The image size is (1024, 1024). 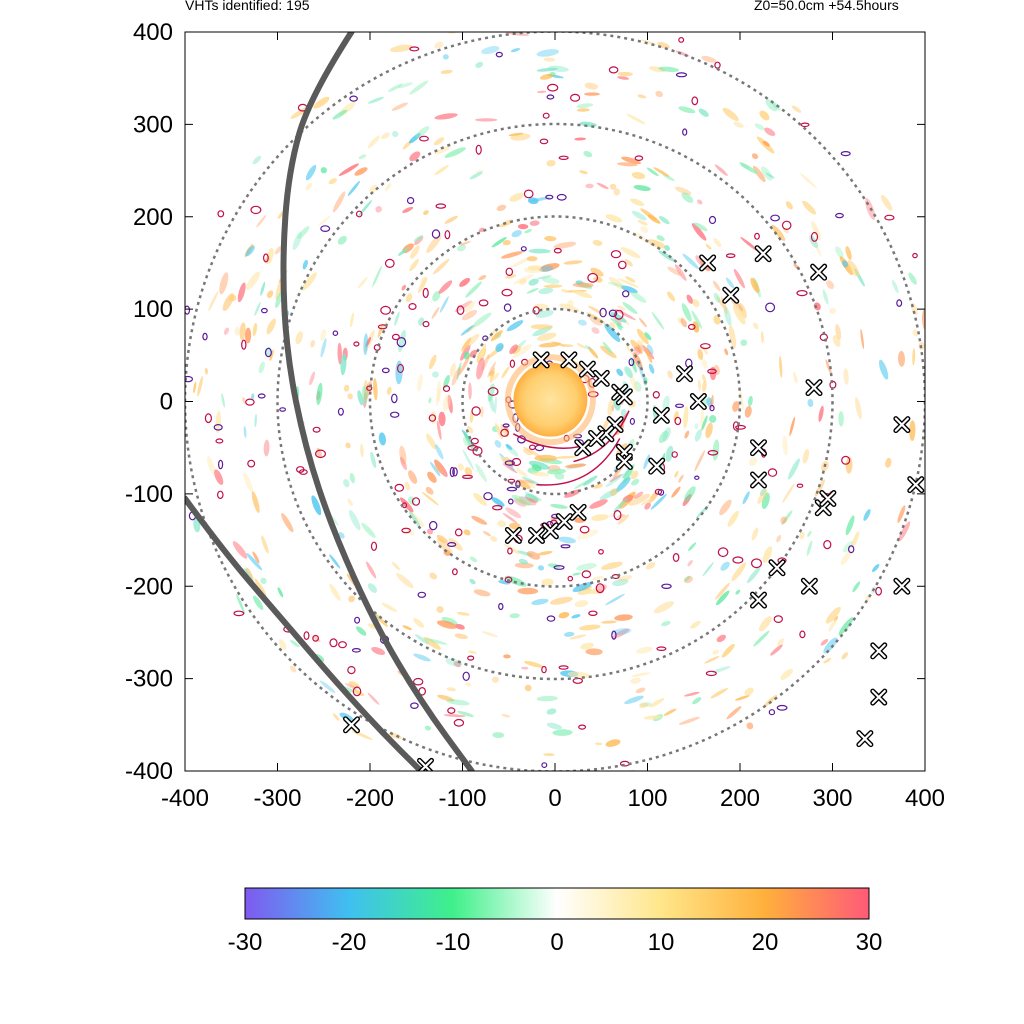 What do you see at coordinates (578, 462) in the screenshot?
I see `spiral-contour` at bounding box center [578, 462].